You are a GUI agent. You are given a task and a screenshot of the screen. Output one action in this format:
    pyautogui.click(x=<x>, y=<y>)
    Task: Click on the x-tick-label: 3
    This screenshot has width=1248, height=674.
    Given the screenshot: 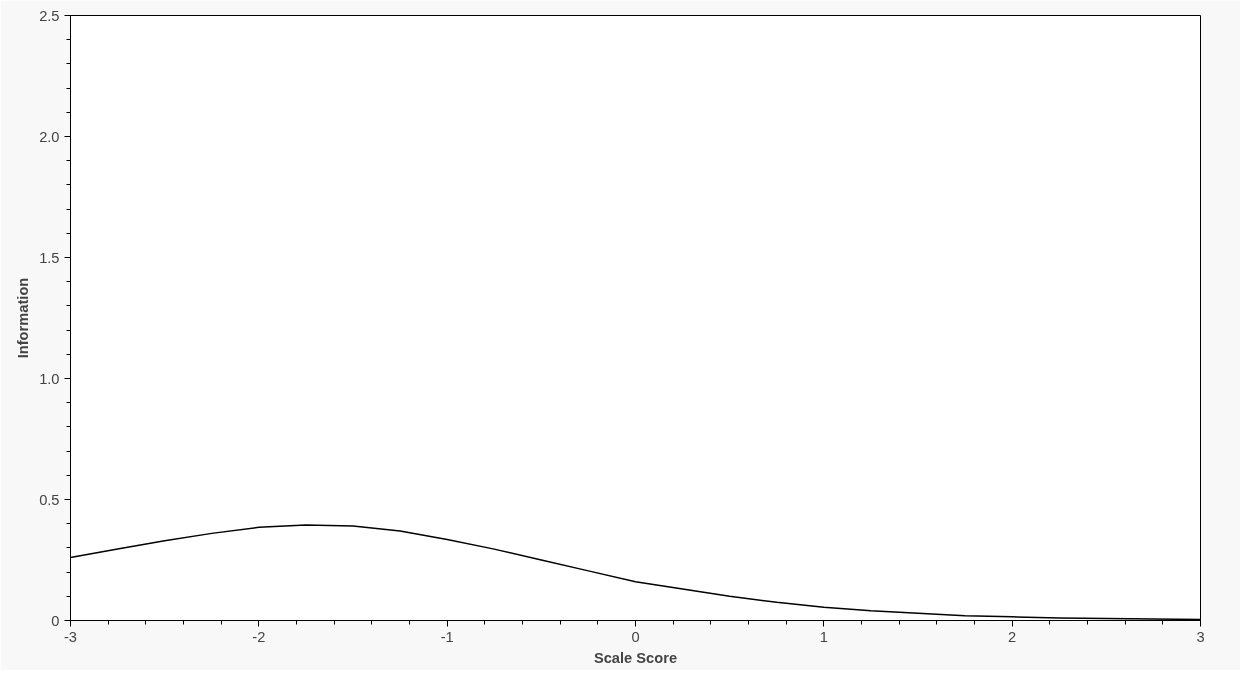 What is the action you would take?
    pyautogui.click(x=1200, y=636)
    